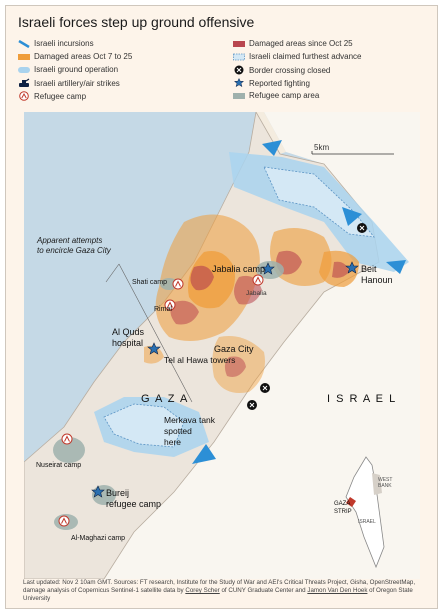 The height and width of the screenshot is (616, 444). Describe the element at coordinates (238, 269) in the screenshot. I see `label-jabalia-camp: Jabalia camp` at that location.